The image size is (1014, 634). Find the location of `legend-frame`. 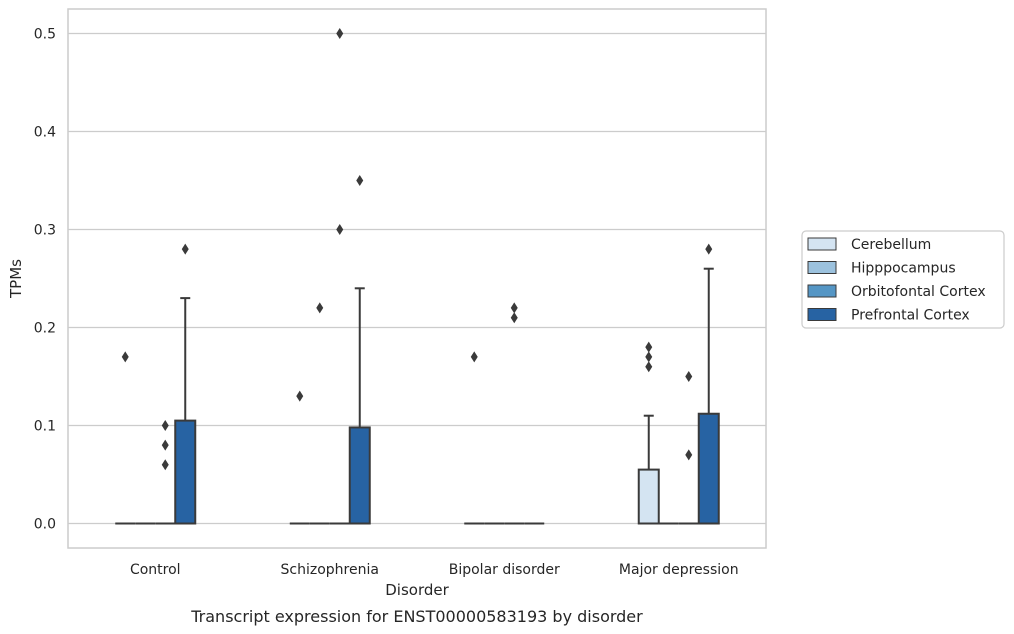

legend-frame is located at coordinates (903, 279).